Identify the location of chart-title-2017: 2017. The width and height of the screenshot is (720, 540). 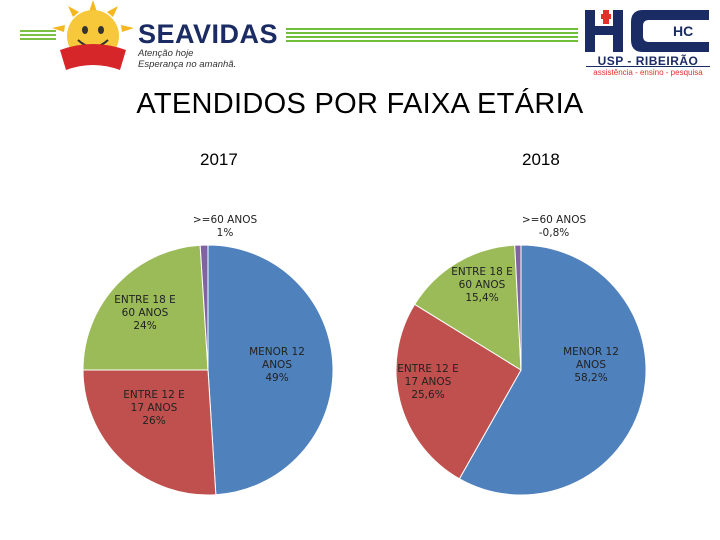
(219, 159).